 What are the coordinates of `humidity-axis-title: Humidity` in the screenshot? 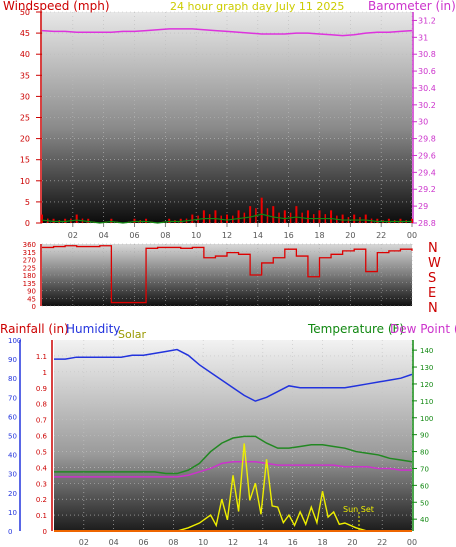 It's located at (93, 329).